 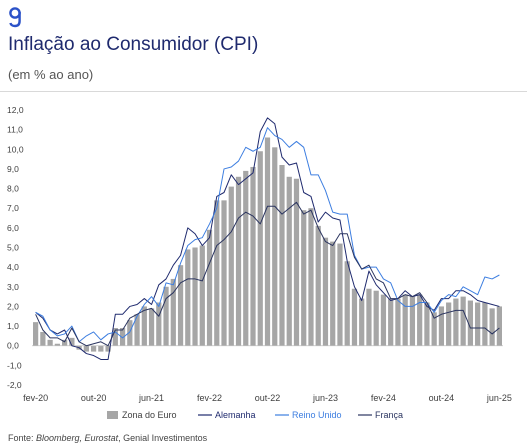 I want to click on y-tick-label: 10,0, so click(x=15, y=149).